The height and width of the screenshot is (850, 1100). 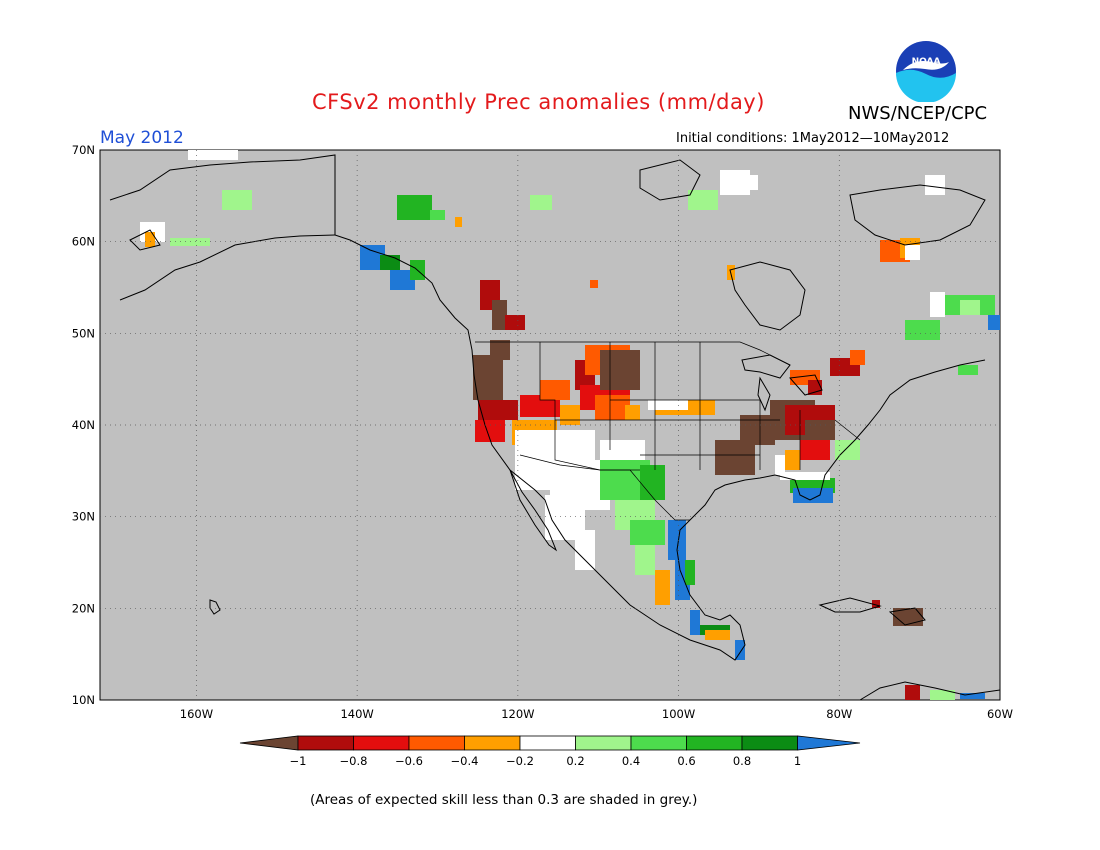 I want to click on lat-tick-label: 70N, so click(x=83, y=150).